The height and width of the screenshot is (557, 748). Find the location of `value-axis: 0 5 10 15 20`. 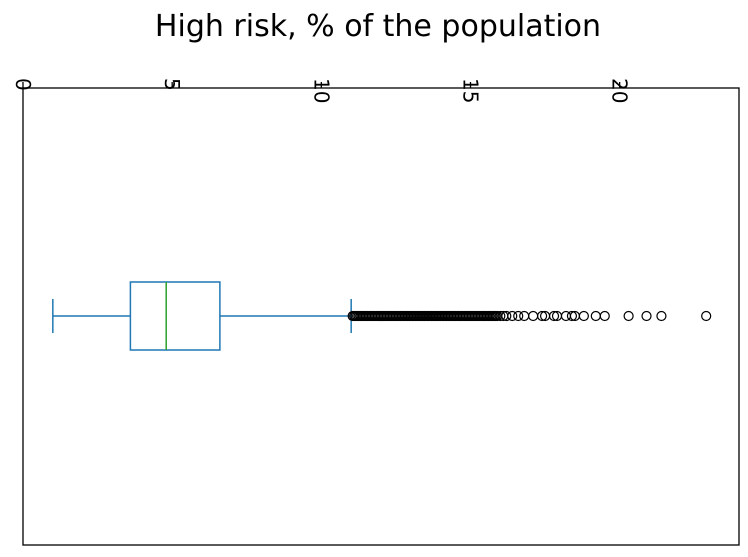

value-axis: 0 5 10 15 20 is located at coordinates (321, 90).